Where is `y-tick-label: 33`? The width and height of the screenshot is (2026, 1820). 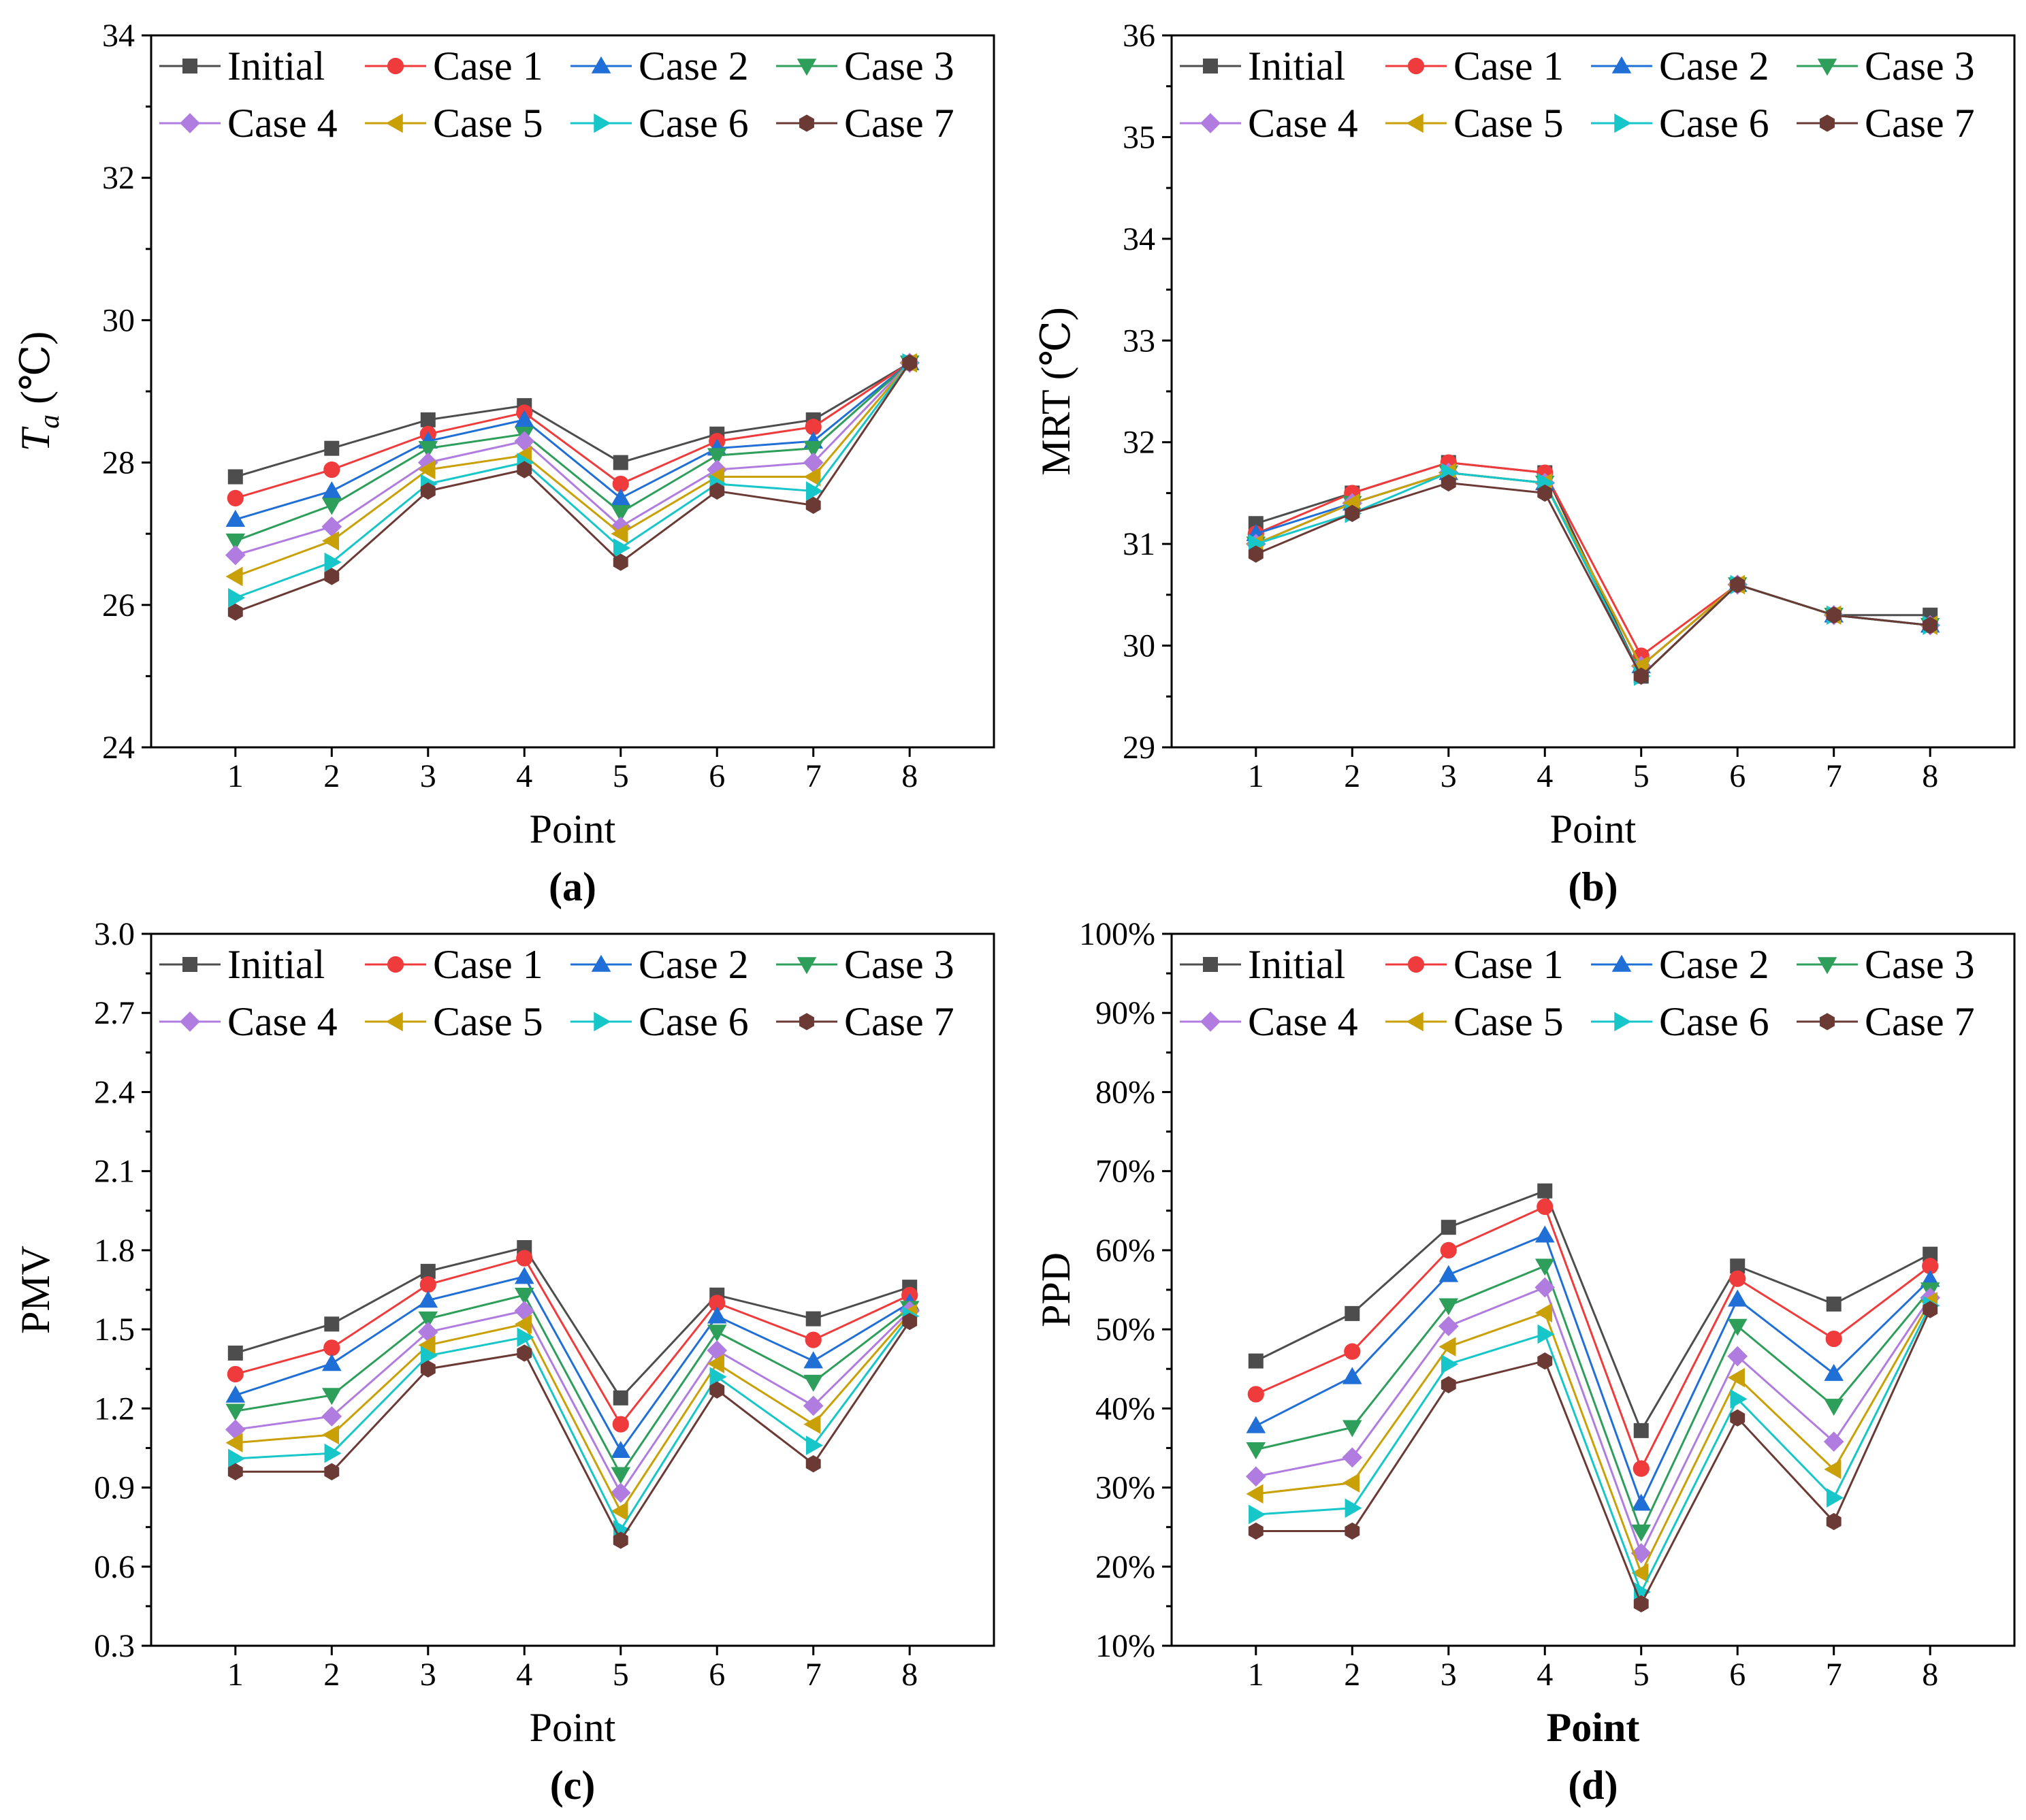 y-tick-label: 33 is located at coordinates (1139, 341).